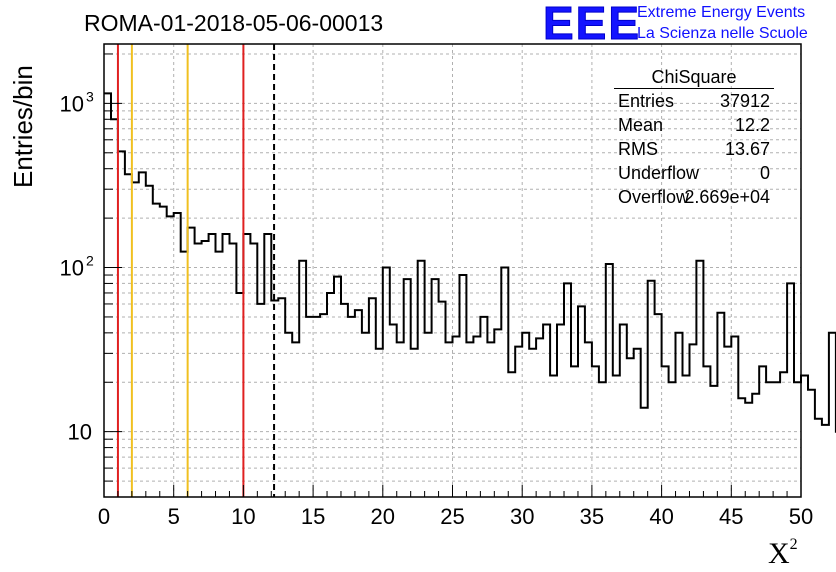 This screenshot has height=572, width=836. Describe the element at coordinates (744, 101) in the screenshot. I see `stats-value: 37912` at that location.